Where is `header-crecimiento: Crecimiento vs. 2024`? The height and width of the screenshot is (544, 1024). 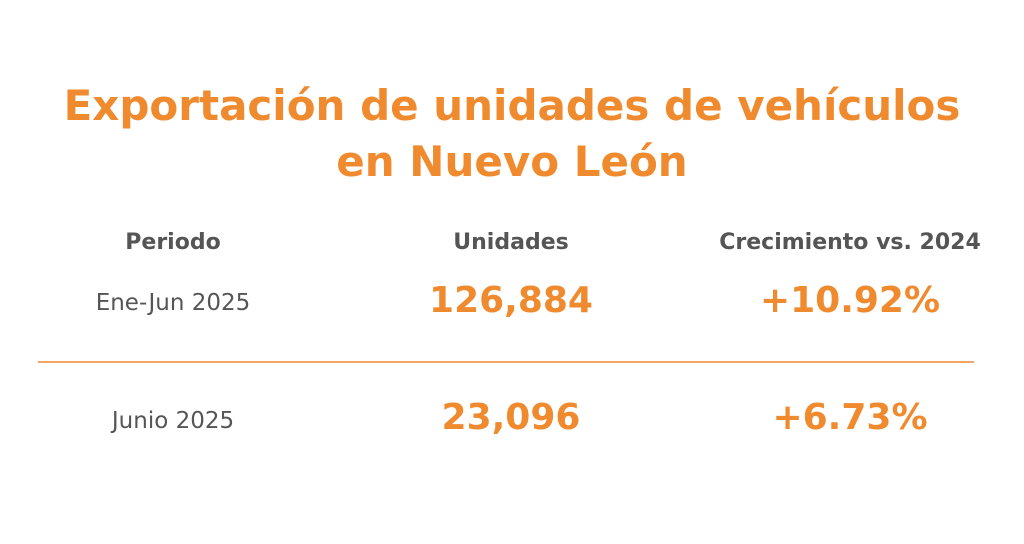
header-crecimiento: Crecimiento vs. 2024 is located at coordinates (850, 242).